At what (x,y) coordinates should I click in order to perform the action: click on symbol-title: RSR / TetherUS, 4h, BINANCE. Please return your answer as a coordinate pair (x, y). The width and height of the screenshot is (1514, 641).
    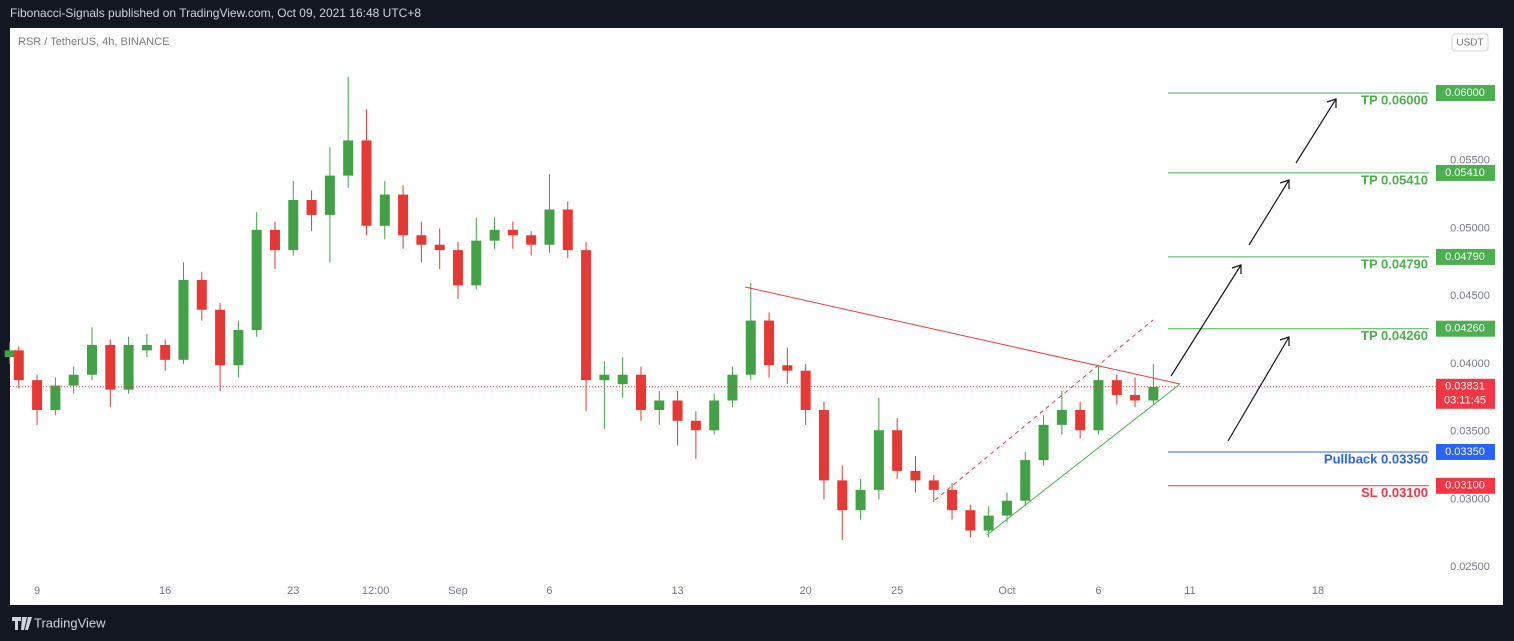
    Looking at the image, I should click on (93, 42).